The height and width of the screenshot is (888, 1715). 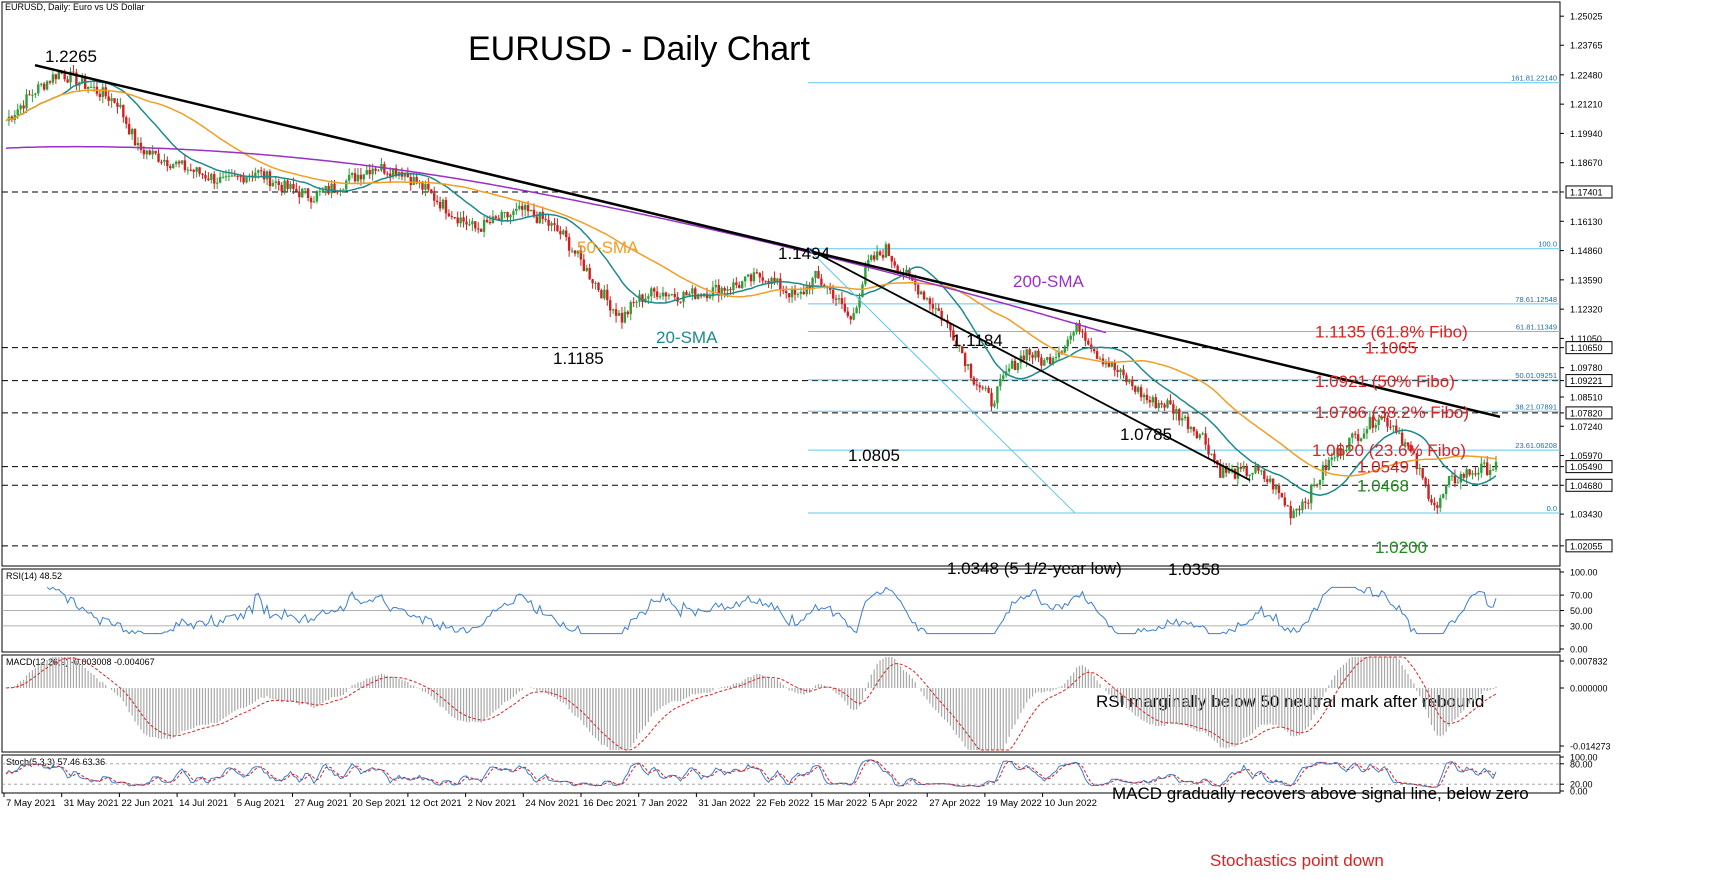 I want to click on fibo-level-label: 23.61.06208, so click(x=1536, y=445).